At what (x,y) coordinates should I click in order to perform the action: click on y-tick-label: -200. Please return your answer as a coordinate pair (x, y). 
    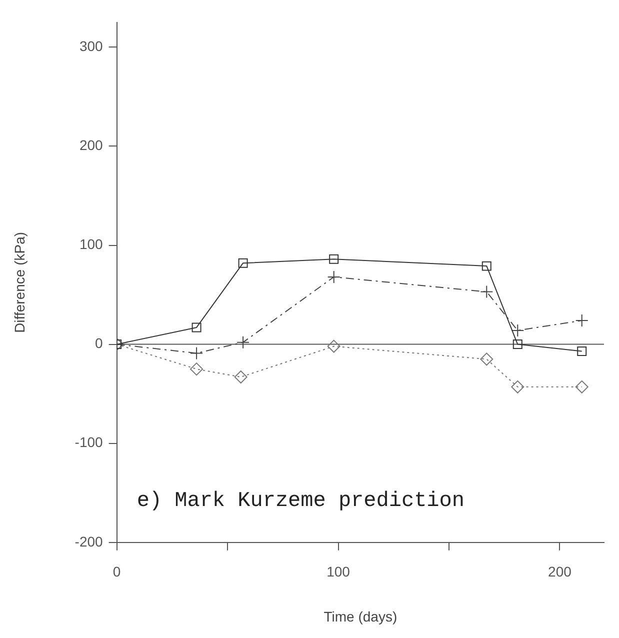
    Looking at the image, I should click on (89, 541).